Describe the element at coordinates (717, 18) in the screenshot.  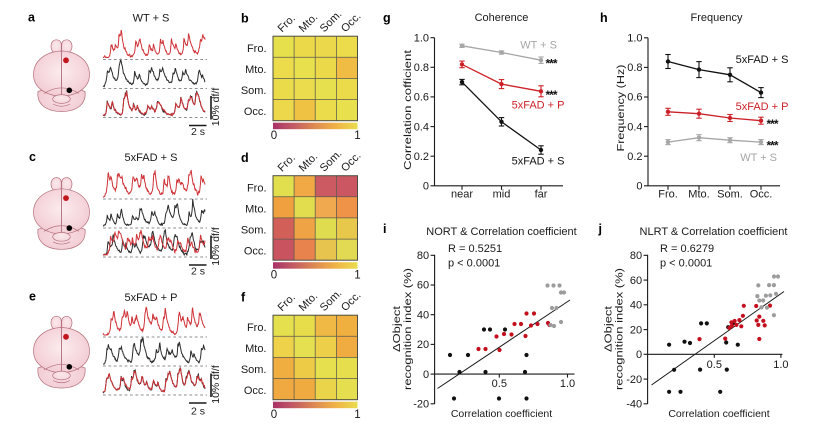
I see `svg-text: Frequency` at that location.